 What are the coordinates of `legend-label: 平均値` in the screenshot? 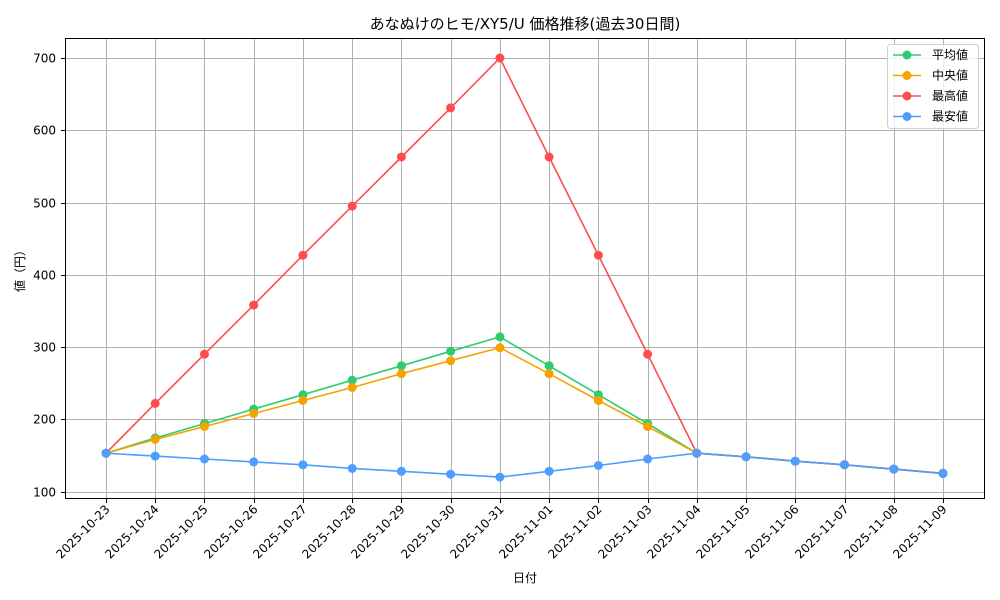 It's located at (950, 54).